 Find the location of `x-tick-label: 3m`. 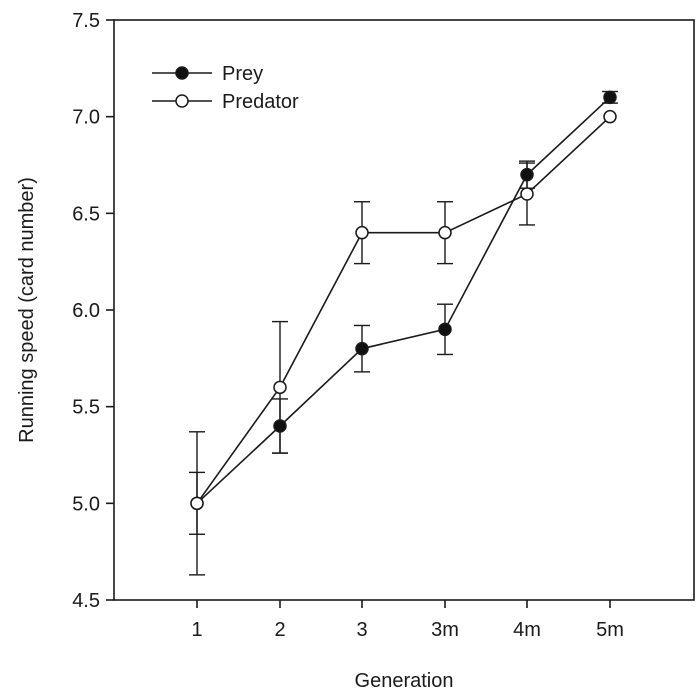

x-tick-label: 3m is located at coordinates (445, 630).